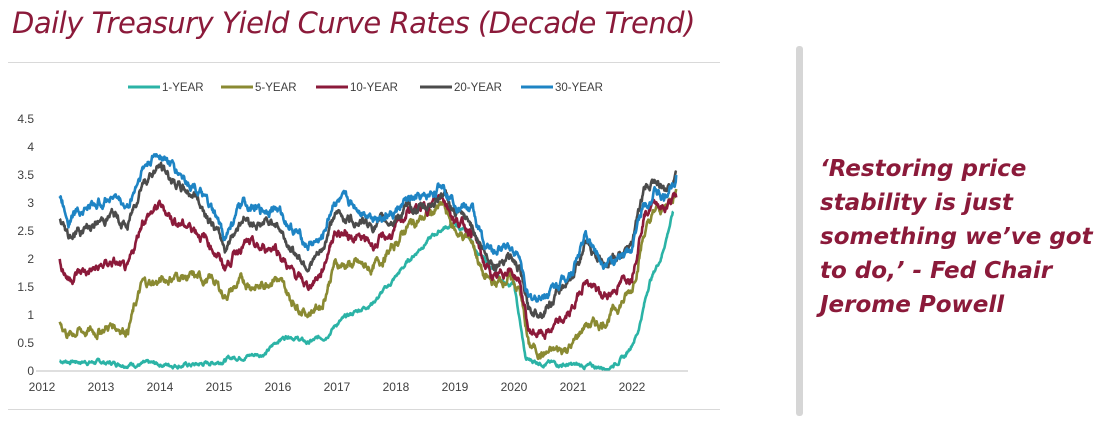  What do you see at coordinates (42, 387) in the screenshot?
I see `x-tick-label: 2012` at bounding box center [42, 387].